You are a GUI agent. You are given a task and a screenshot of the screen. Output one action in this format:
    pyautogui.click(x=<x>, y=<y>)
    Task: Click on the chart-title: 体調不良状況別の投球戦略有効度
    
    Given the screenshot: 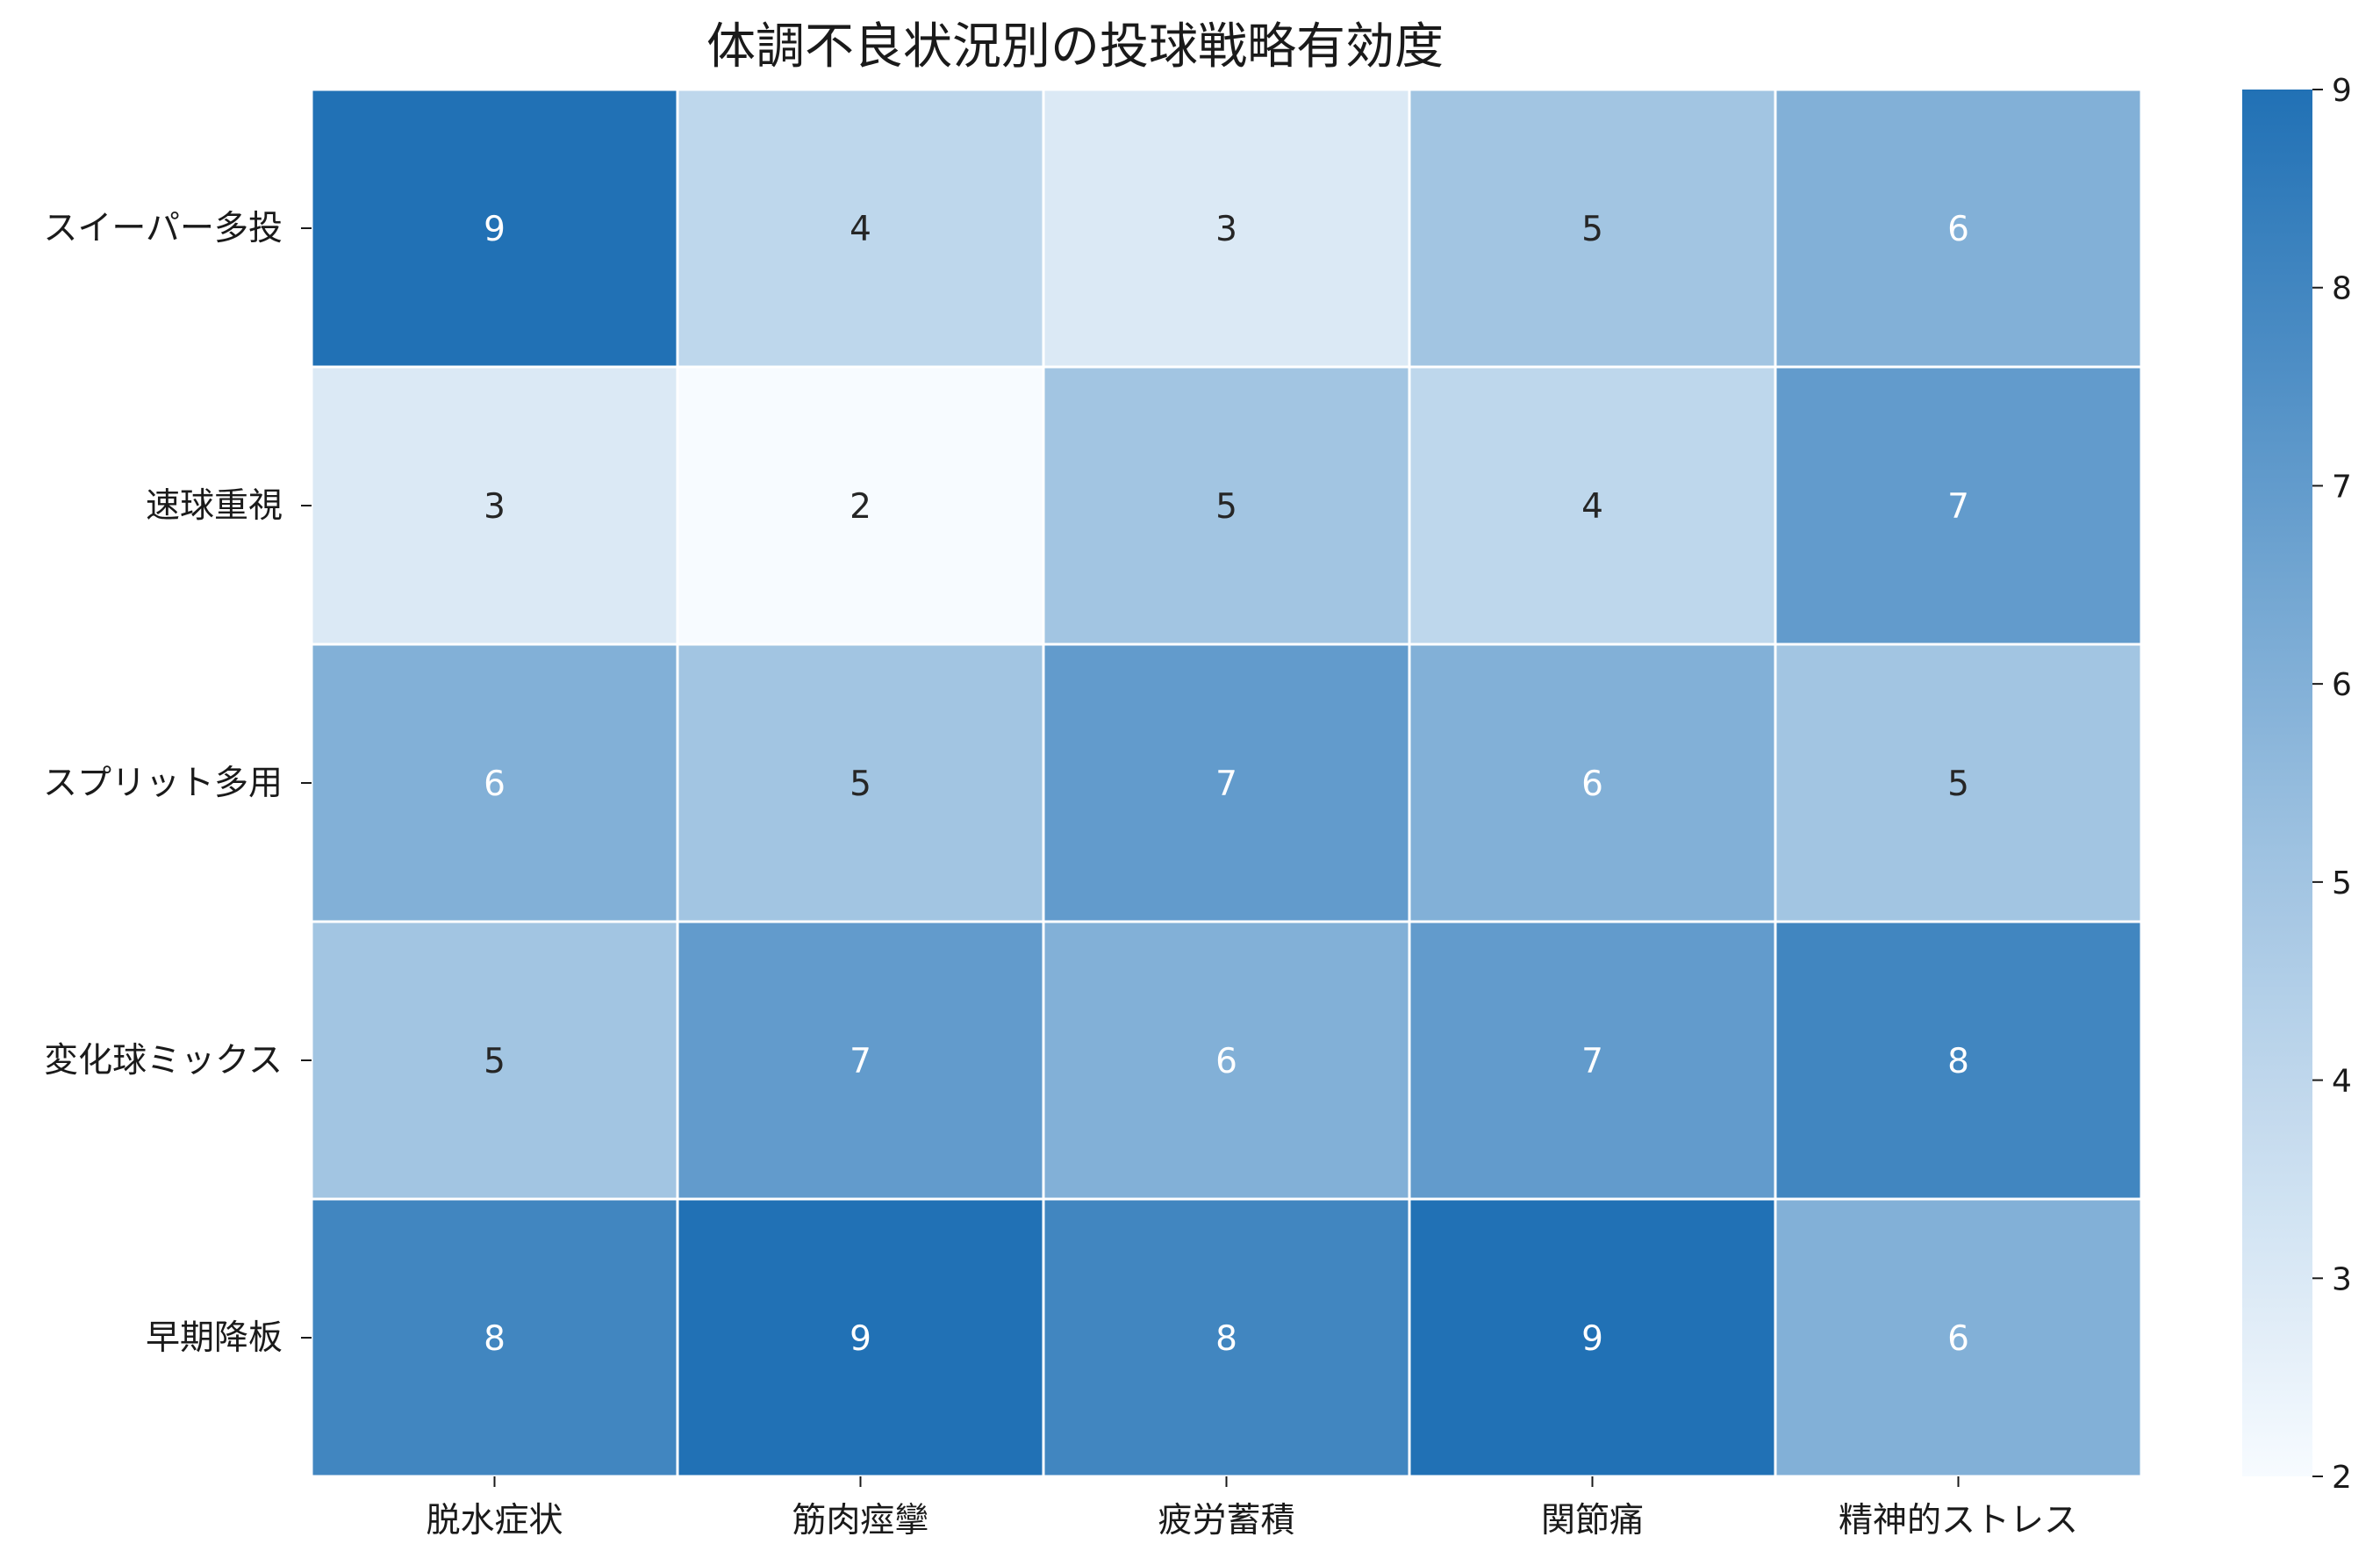 What is the action you would take?
    pyautogui.click(x=1075, y=46)
    